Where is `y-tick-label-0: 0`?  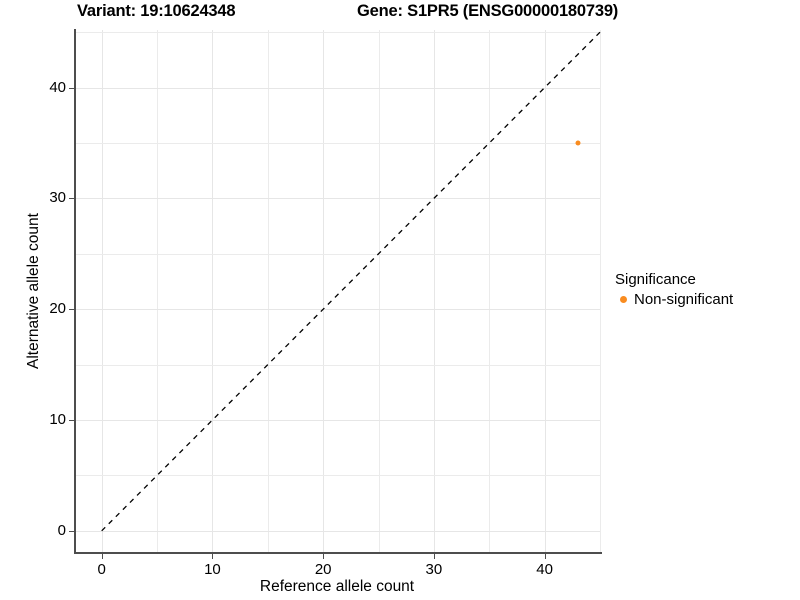
y-tick-label-0: 0 is located at coordinates (61, 530).